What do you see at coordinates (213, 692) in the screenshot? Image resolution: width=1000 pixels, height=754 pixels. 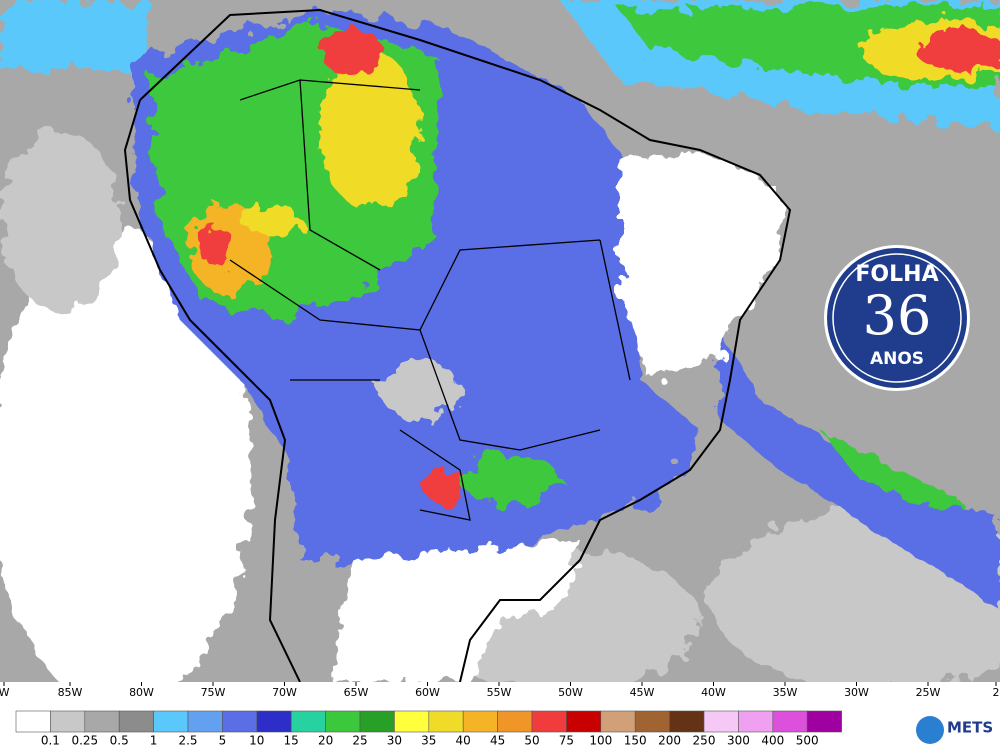 I see `longitude-label: 75W` at bounding box center [213, 692].